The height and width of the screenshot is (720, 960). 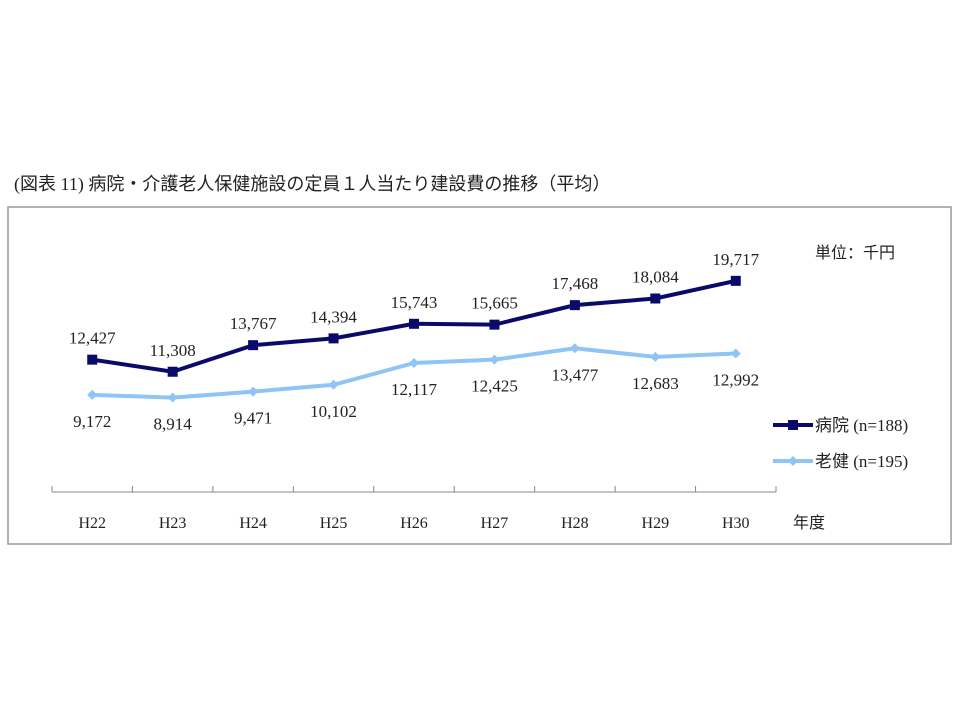 I want to click on data-label: 15,665, so click(x=494, y=303).